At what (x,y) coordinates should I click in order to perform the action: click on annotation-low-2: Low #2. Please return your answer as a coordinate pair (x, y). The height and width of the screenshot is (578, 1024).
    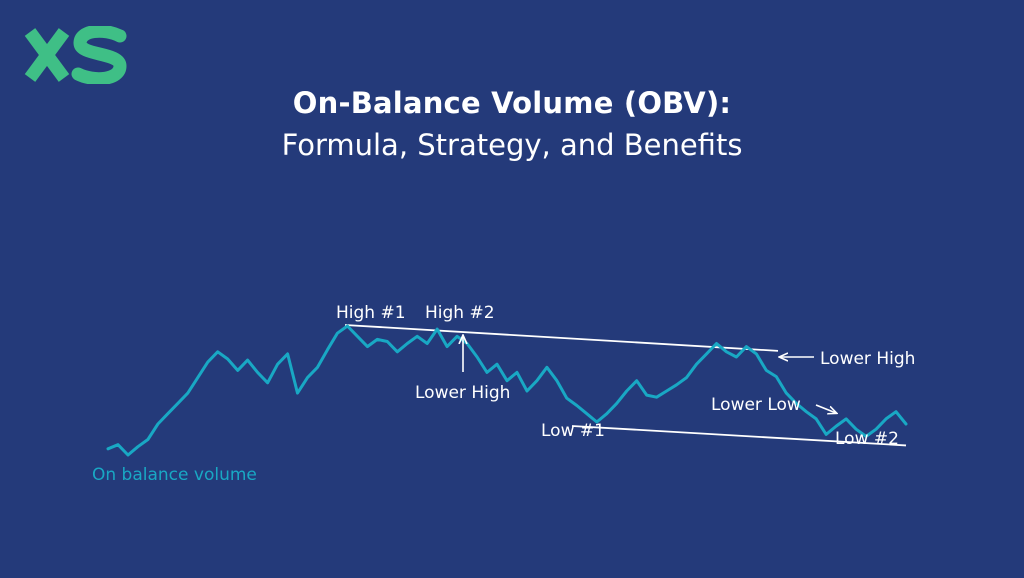
    Looking at the image, I should click on (867, 439).